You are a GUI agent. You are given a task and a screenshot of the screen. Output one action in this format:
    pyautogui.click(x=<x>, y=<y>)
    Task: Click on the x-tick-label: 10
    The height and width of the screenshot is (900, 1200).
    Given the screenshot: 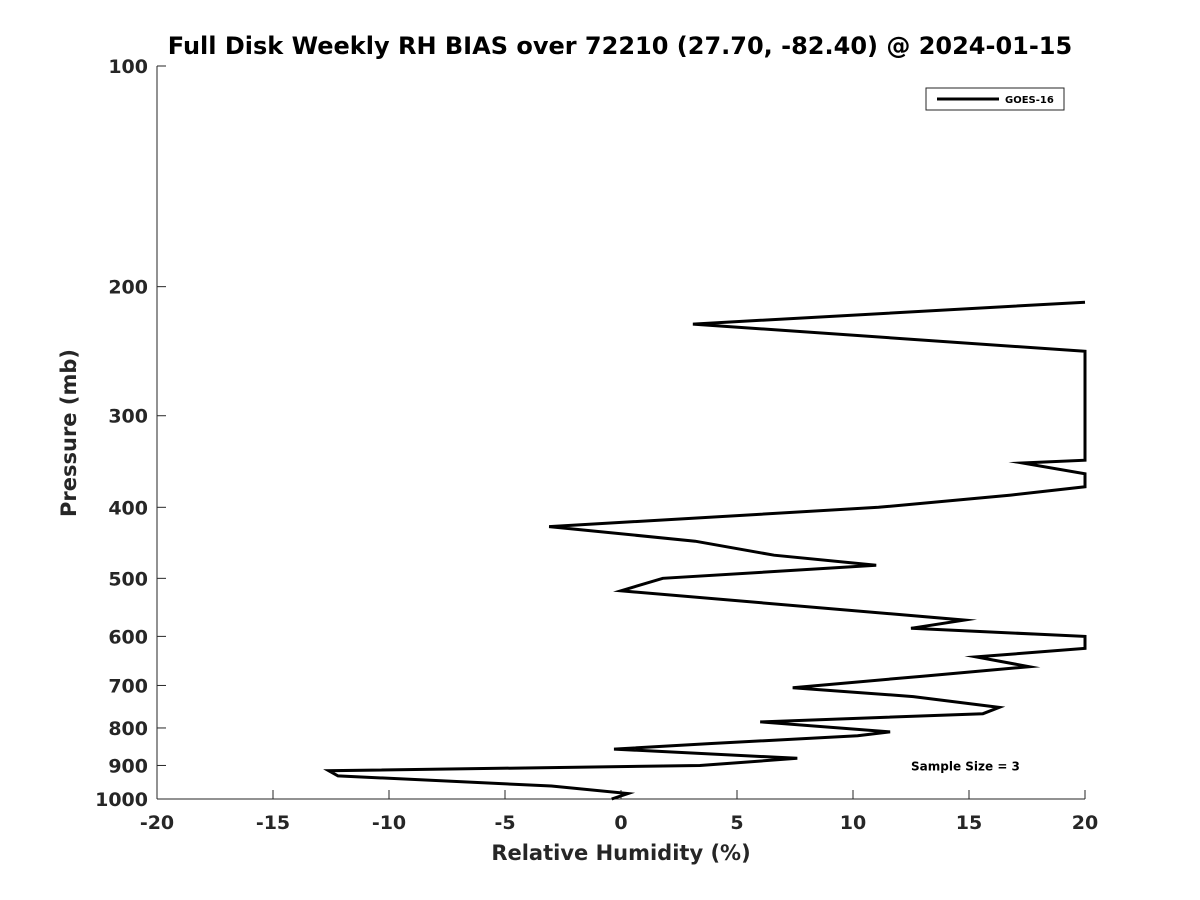 What is the action you would take?
    pyautogui.click(x=853, y=823)
    